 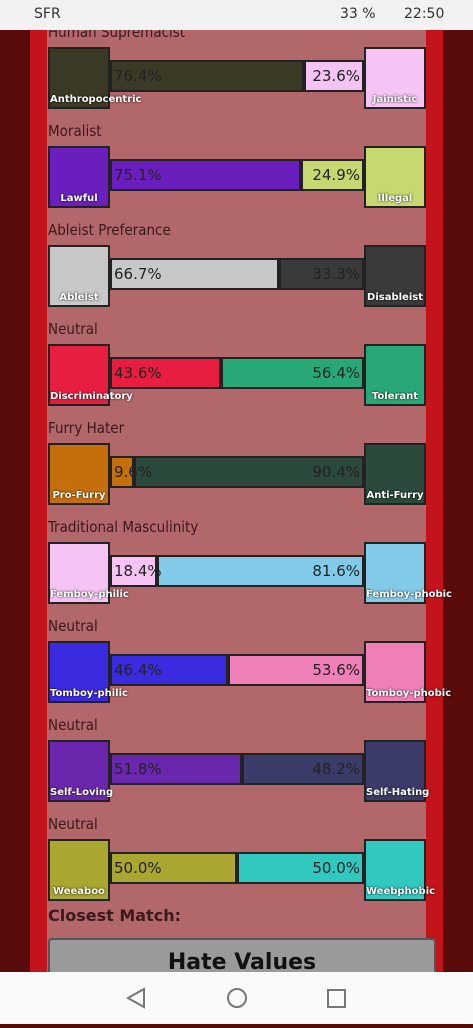 What do you see at coordinates (133, 472) in the screenshot?
I see `pct-left: 9.6%` at bounding box center [133, 472].